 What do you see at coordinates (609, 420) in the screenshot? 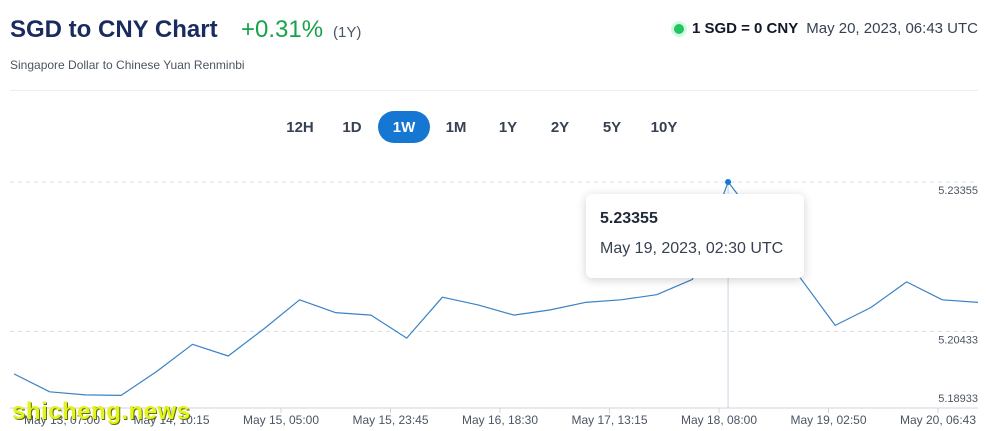
I see `x-tick-label-5: May 17, 13:15` at bounding box center [609, 420].